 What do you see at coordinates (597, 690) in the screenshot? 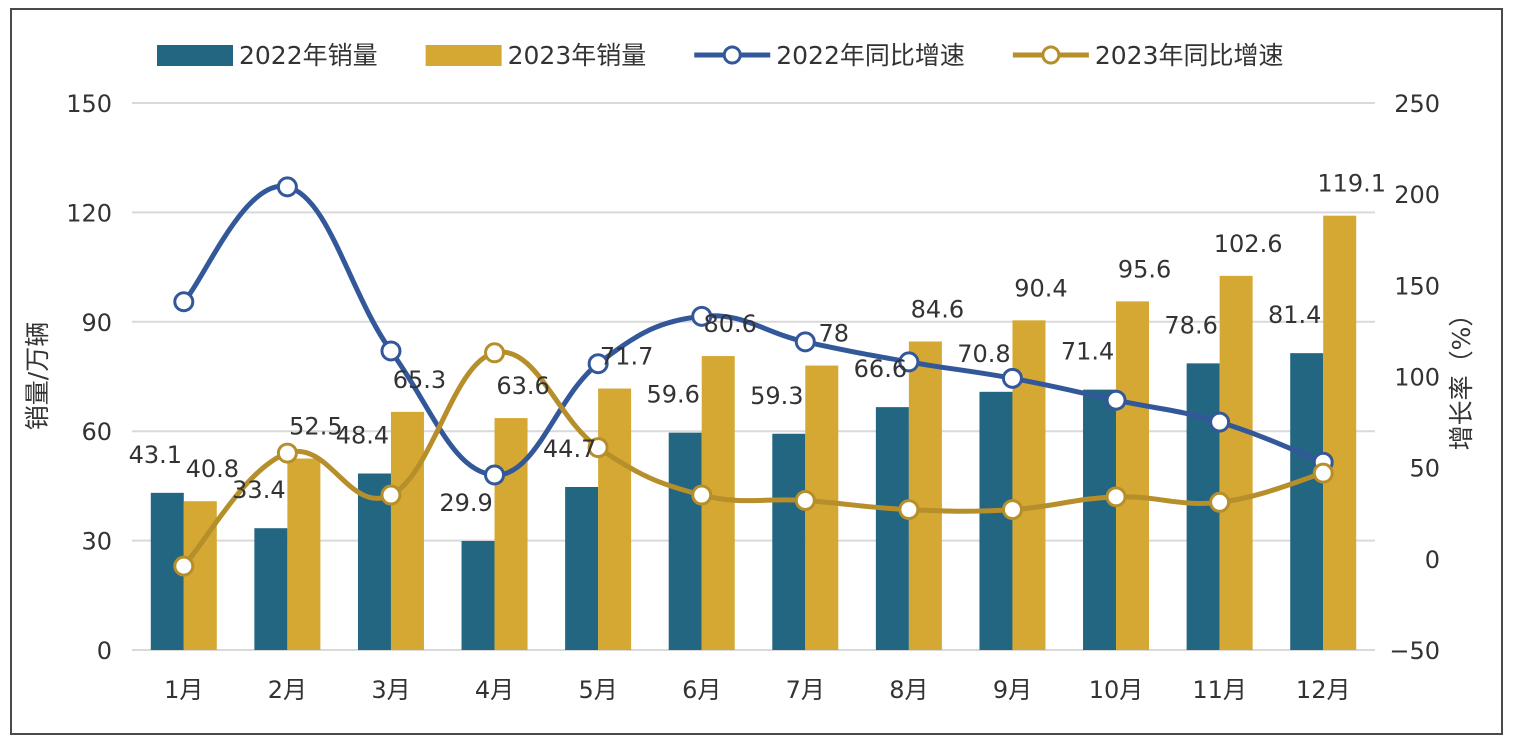
I see `x-tick-label: 5月` at bounding box center [597, 690].